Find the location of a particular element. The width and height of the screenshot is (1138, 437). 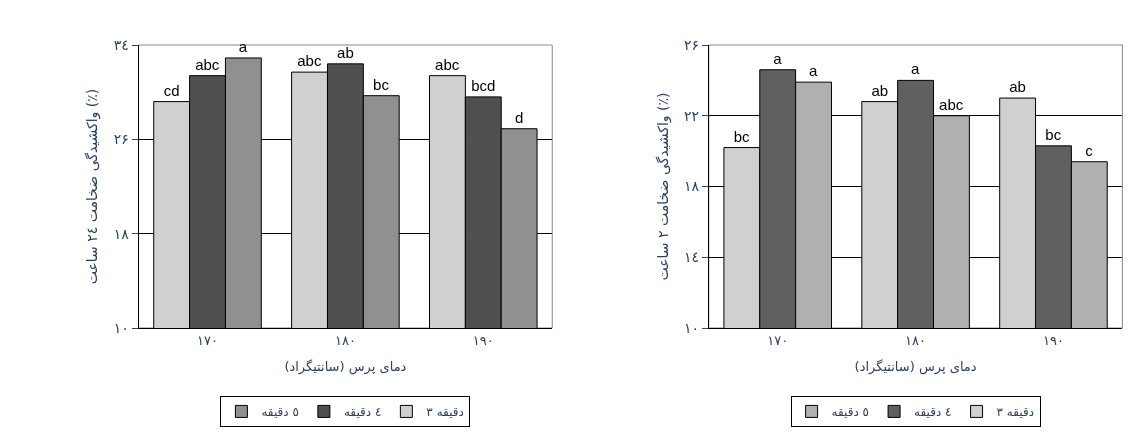

y-tick-label: ۲۲ is located at coordinates (691, 115).